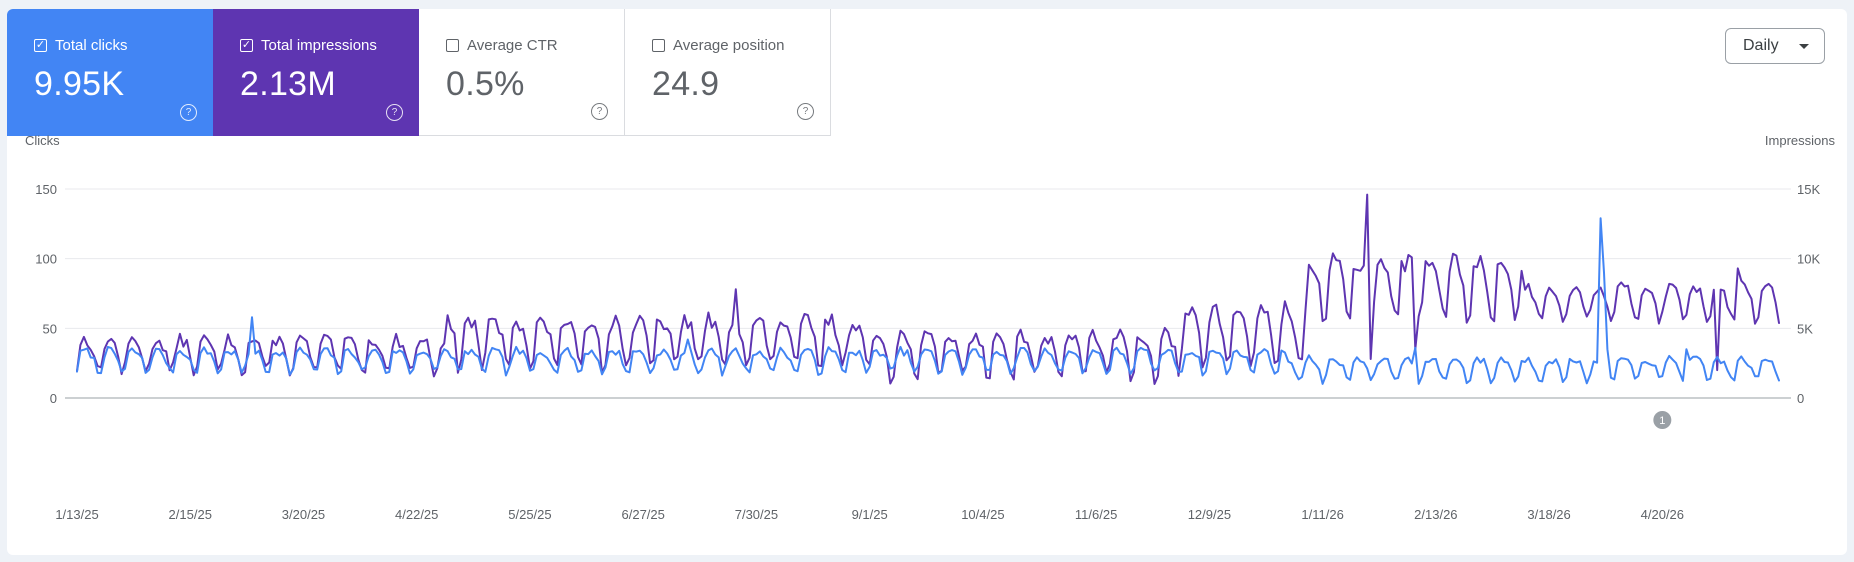  I want to click on granularity-selected: Daily, so click(1761, 45).